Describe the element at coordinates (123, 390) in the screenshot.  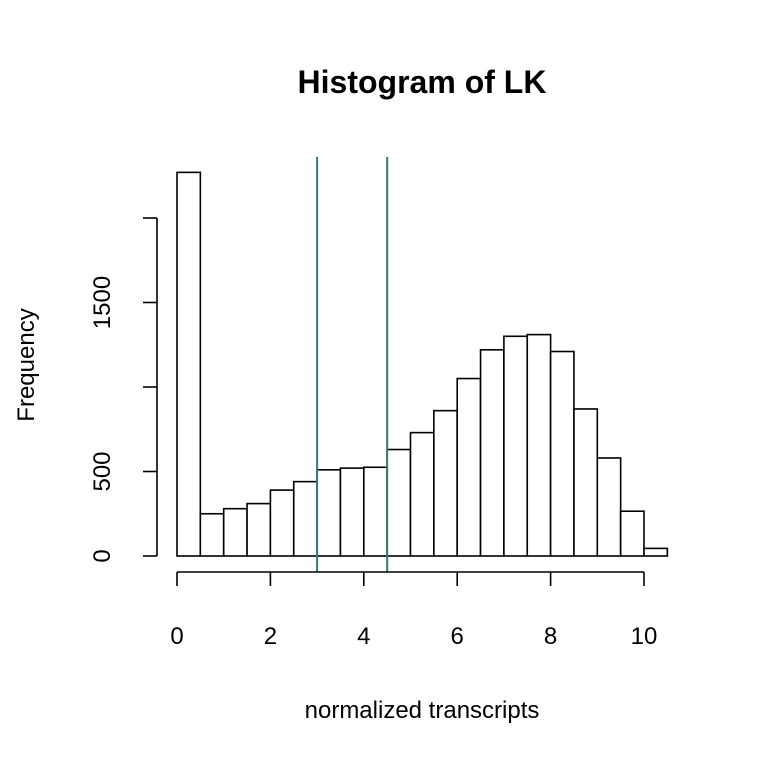
I see `y-axis: 0 500 1500` at that location.